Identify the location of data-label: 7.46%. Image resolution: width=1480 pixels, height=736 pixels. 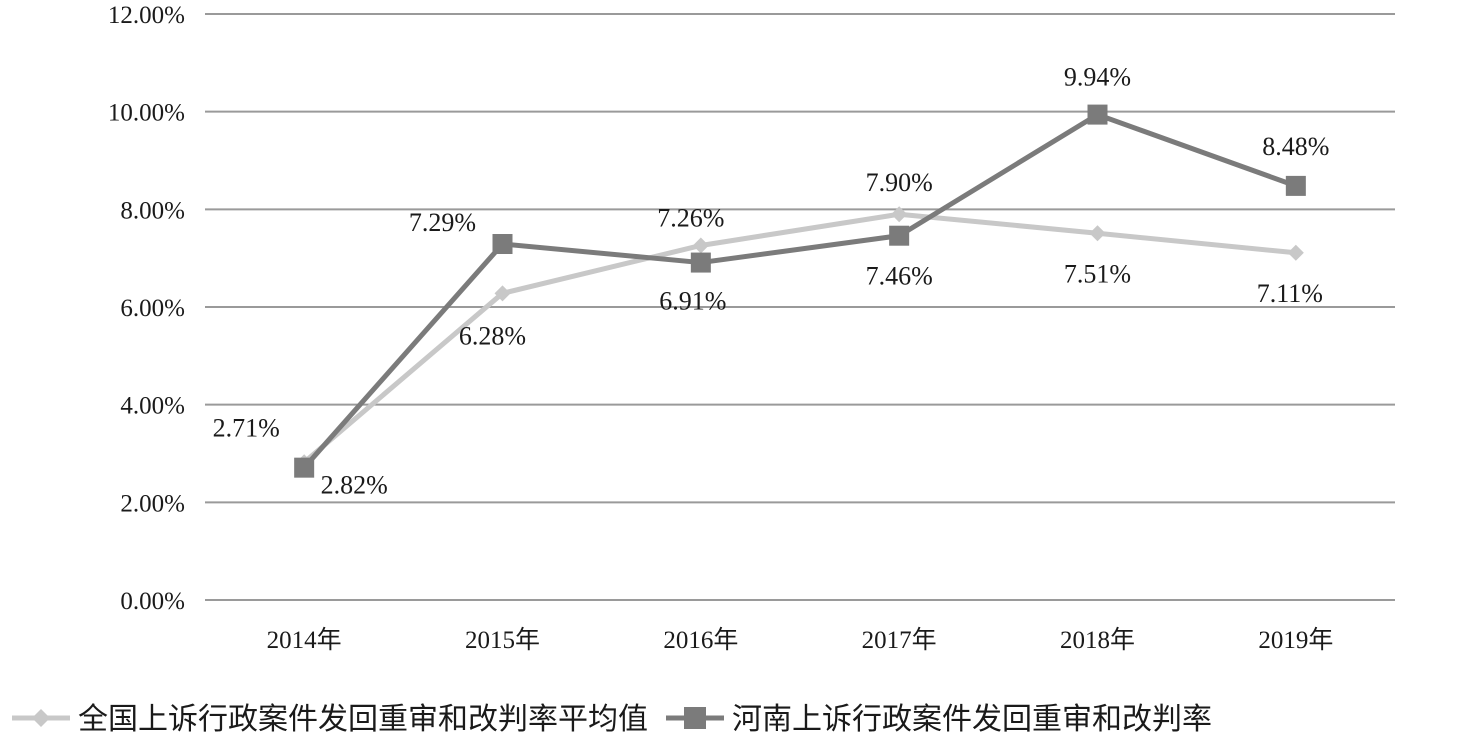
(899, 276).